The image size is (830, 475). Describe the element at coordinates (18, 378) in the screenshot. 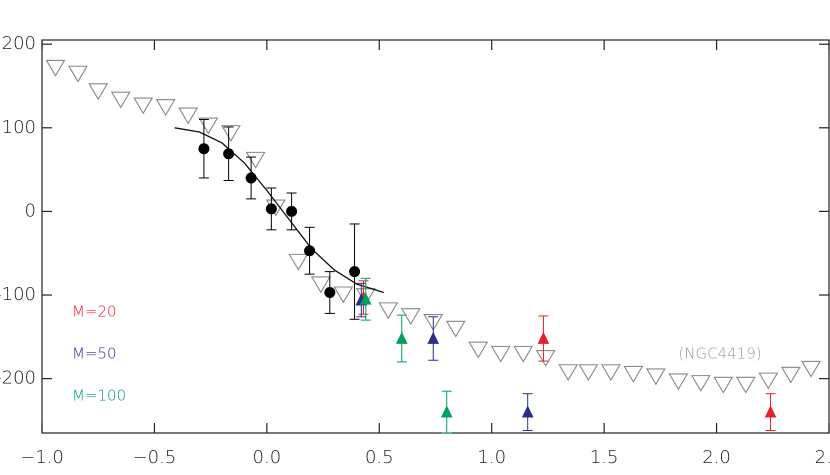

I see `y-tick-label: -200` at that location.